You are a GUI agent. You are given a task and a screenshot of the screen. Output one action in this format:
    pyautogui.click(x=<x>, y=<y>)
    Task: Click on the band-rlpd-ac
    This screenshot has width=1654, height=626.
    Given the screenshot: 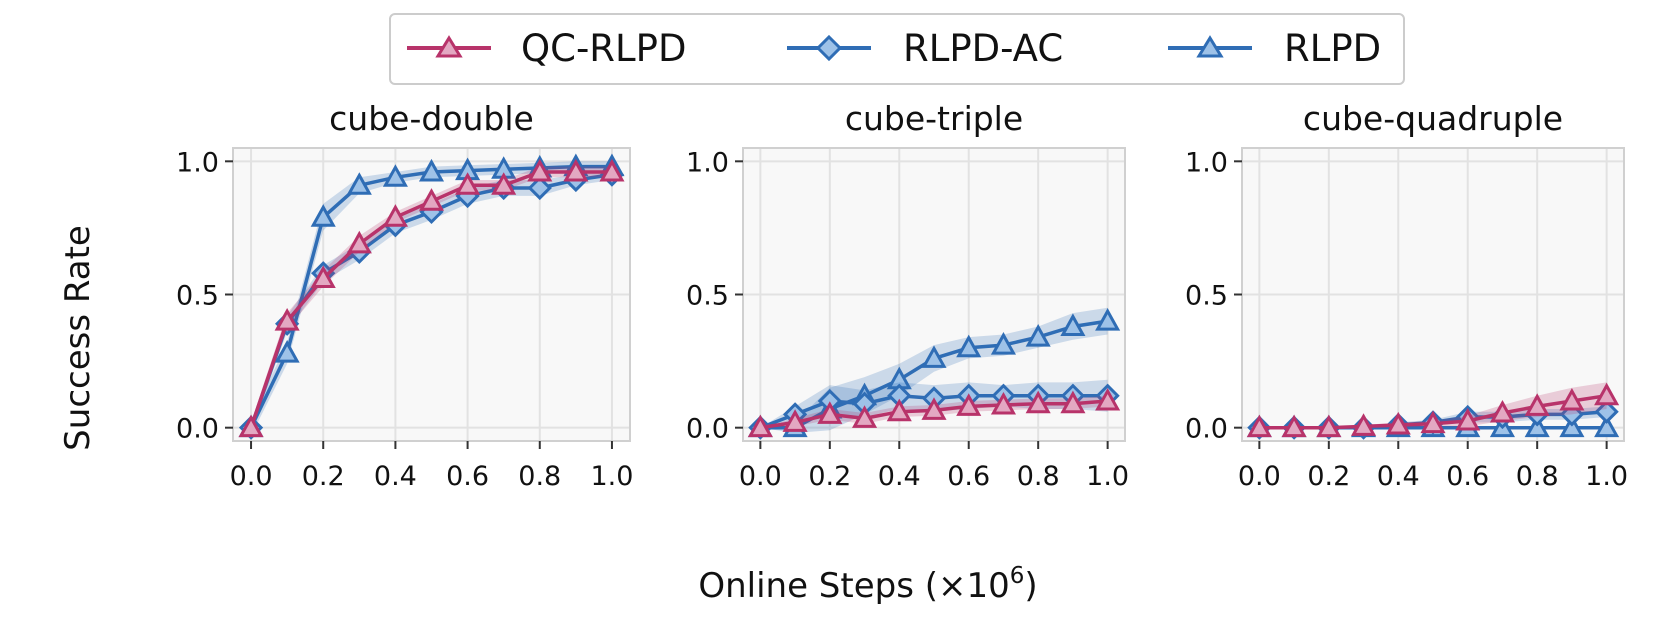 What is the action you would take?
    pyautogui.click(x=1433, y=417)
    